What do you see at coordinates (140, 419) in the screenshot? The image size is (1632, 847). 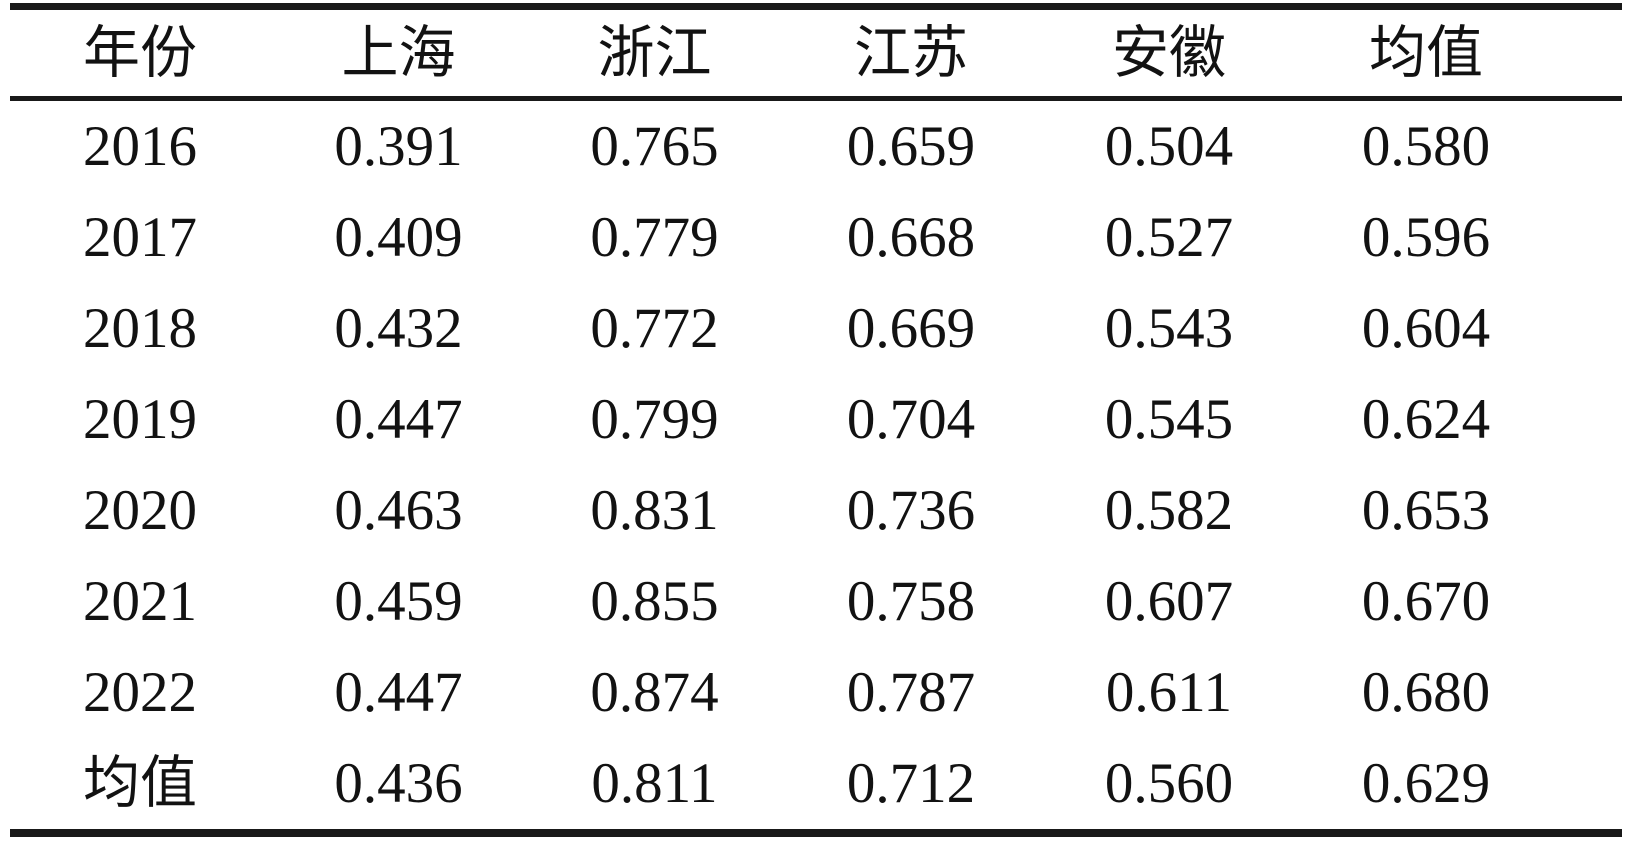 I see `cell-year: 2019` at bounding box center [140, 419].